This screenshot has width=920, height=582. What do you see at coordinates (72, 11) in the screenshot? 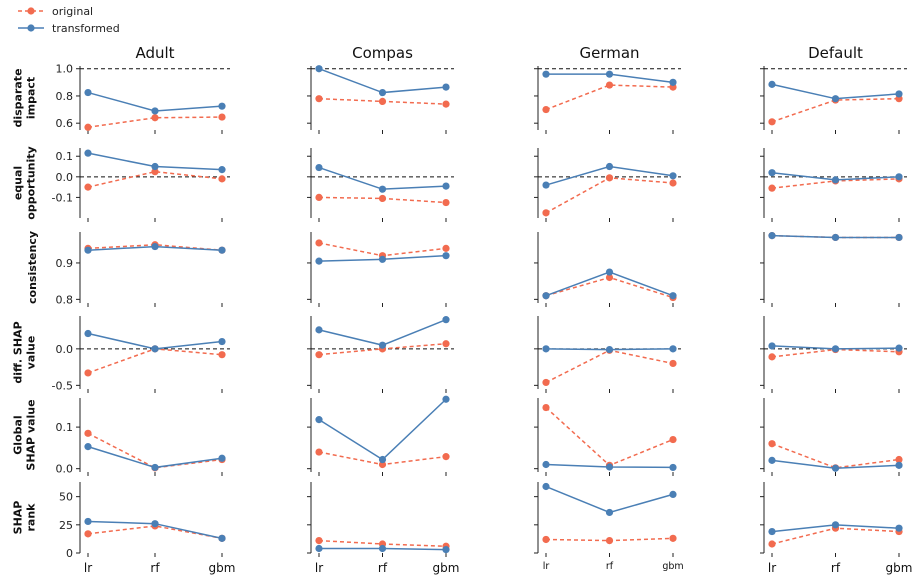
I see `legend-label-original: original` at bounding box center [72, 11].